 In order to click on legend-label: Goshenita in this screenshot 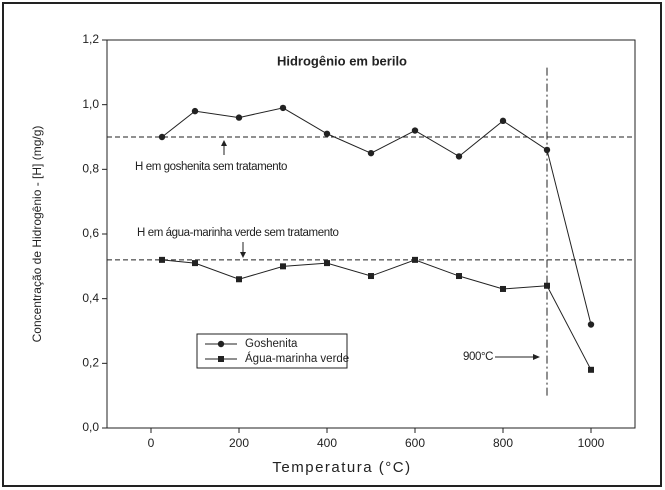, I will do `click(271, 344)`.